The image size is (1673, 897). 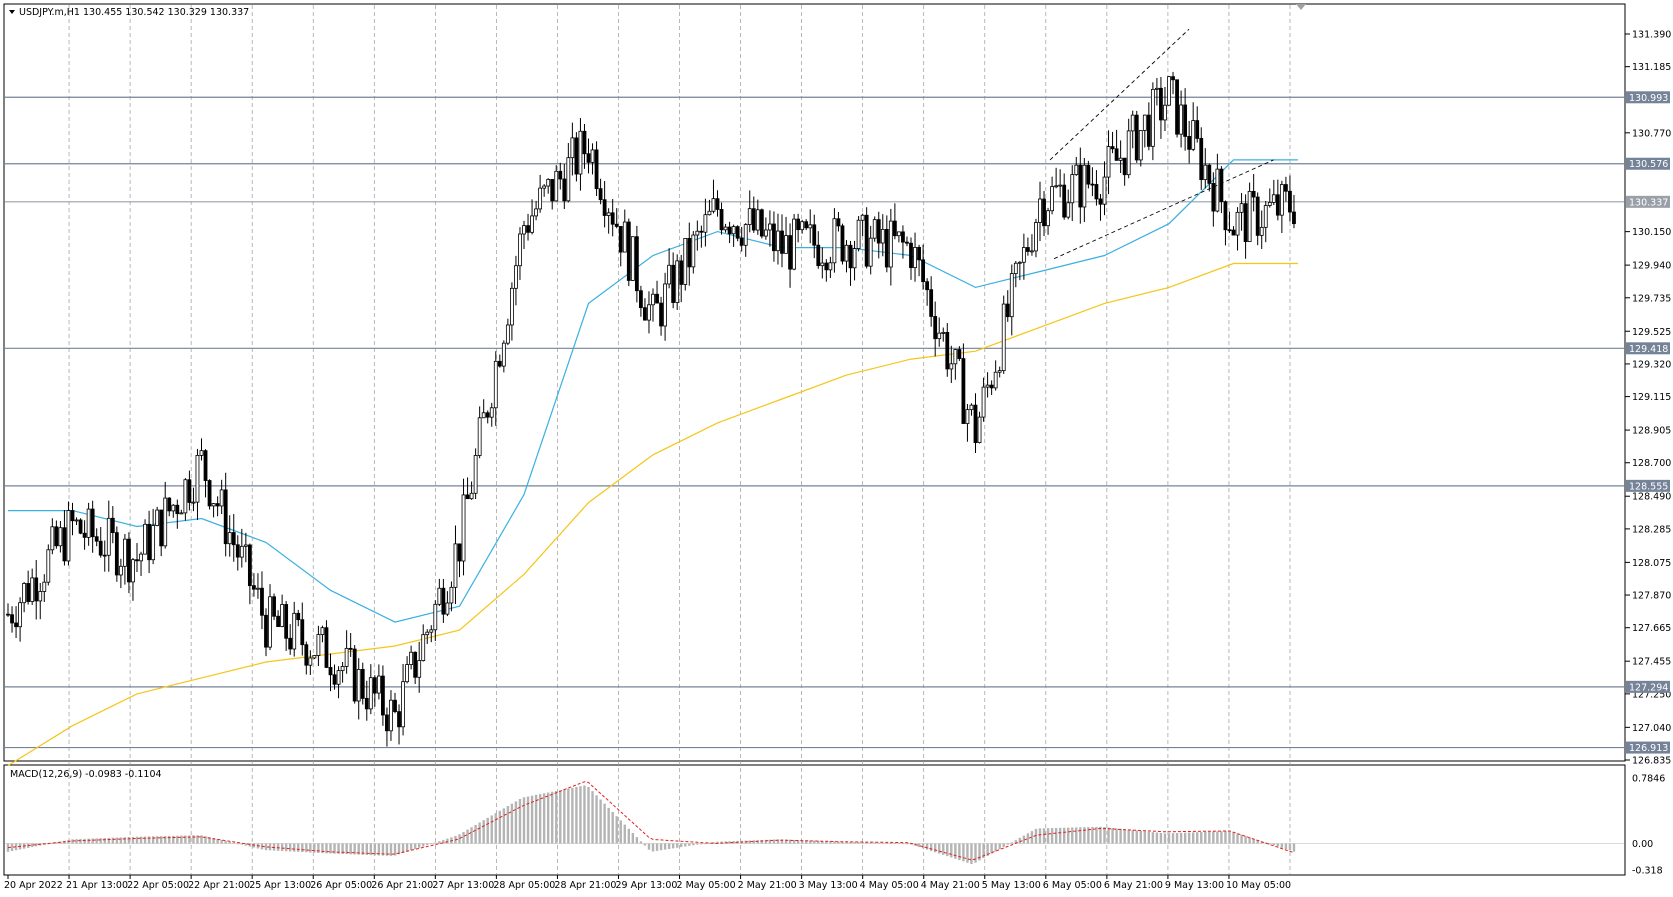 I want to click on price-tick-label: 129.940, so click(x=1651, y=266).